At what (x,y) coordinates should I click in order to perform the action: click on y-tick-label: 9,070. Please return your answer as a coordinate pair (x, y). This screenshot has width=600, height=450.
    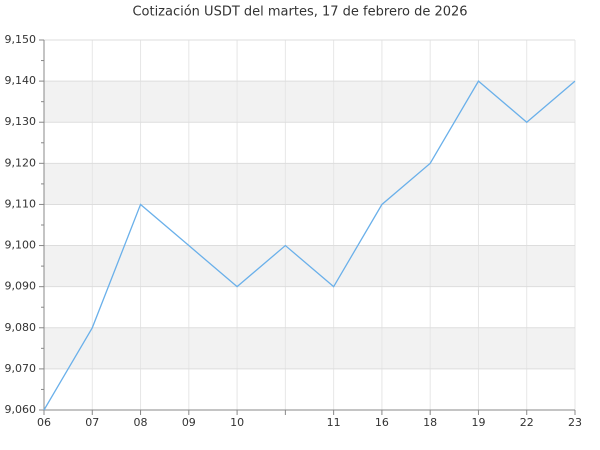
    Looking at the image, I should click on (21, 368).